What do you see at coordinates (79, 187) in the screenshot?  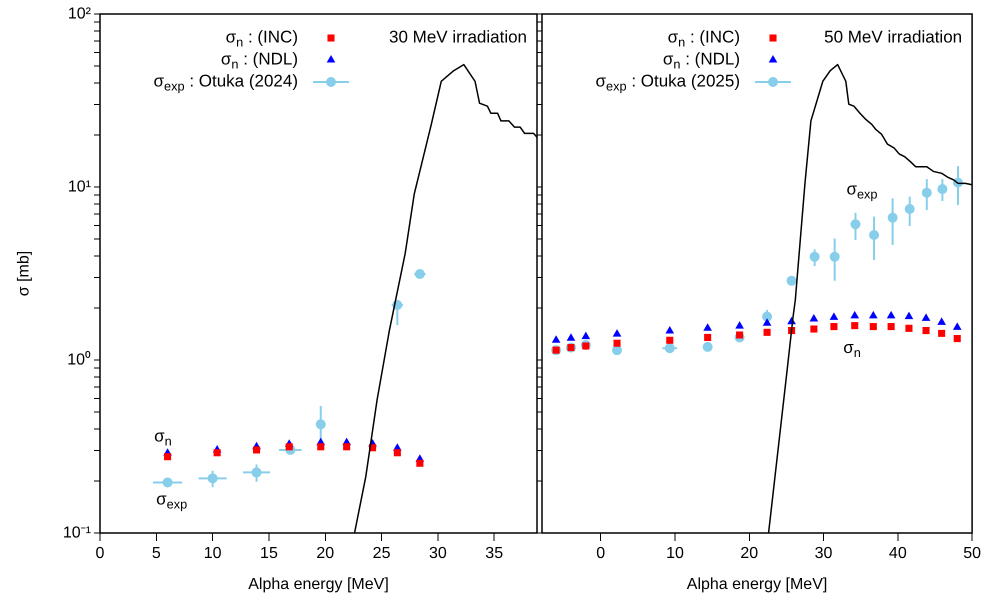 I see `y-tick-label: 10¹` at bounding box center [79, 187].